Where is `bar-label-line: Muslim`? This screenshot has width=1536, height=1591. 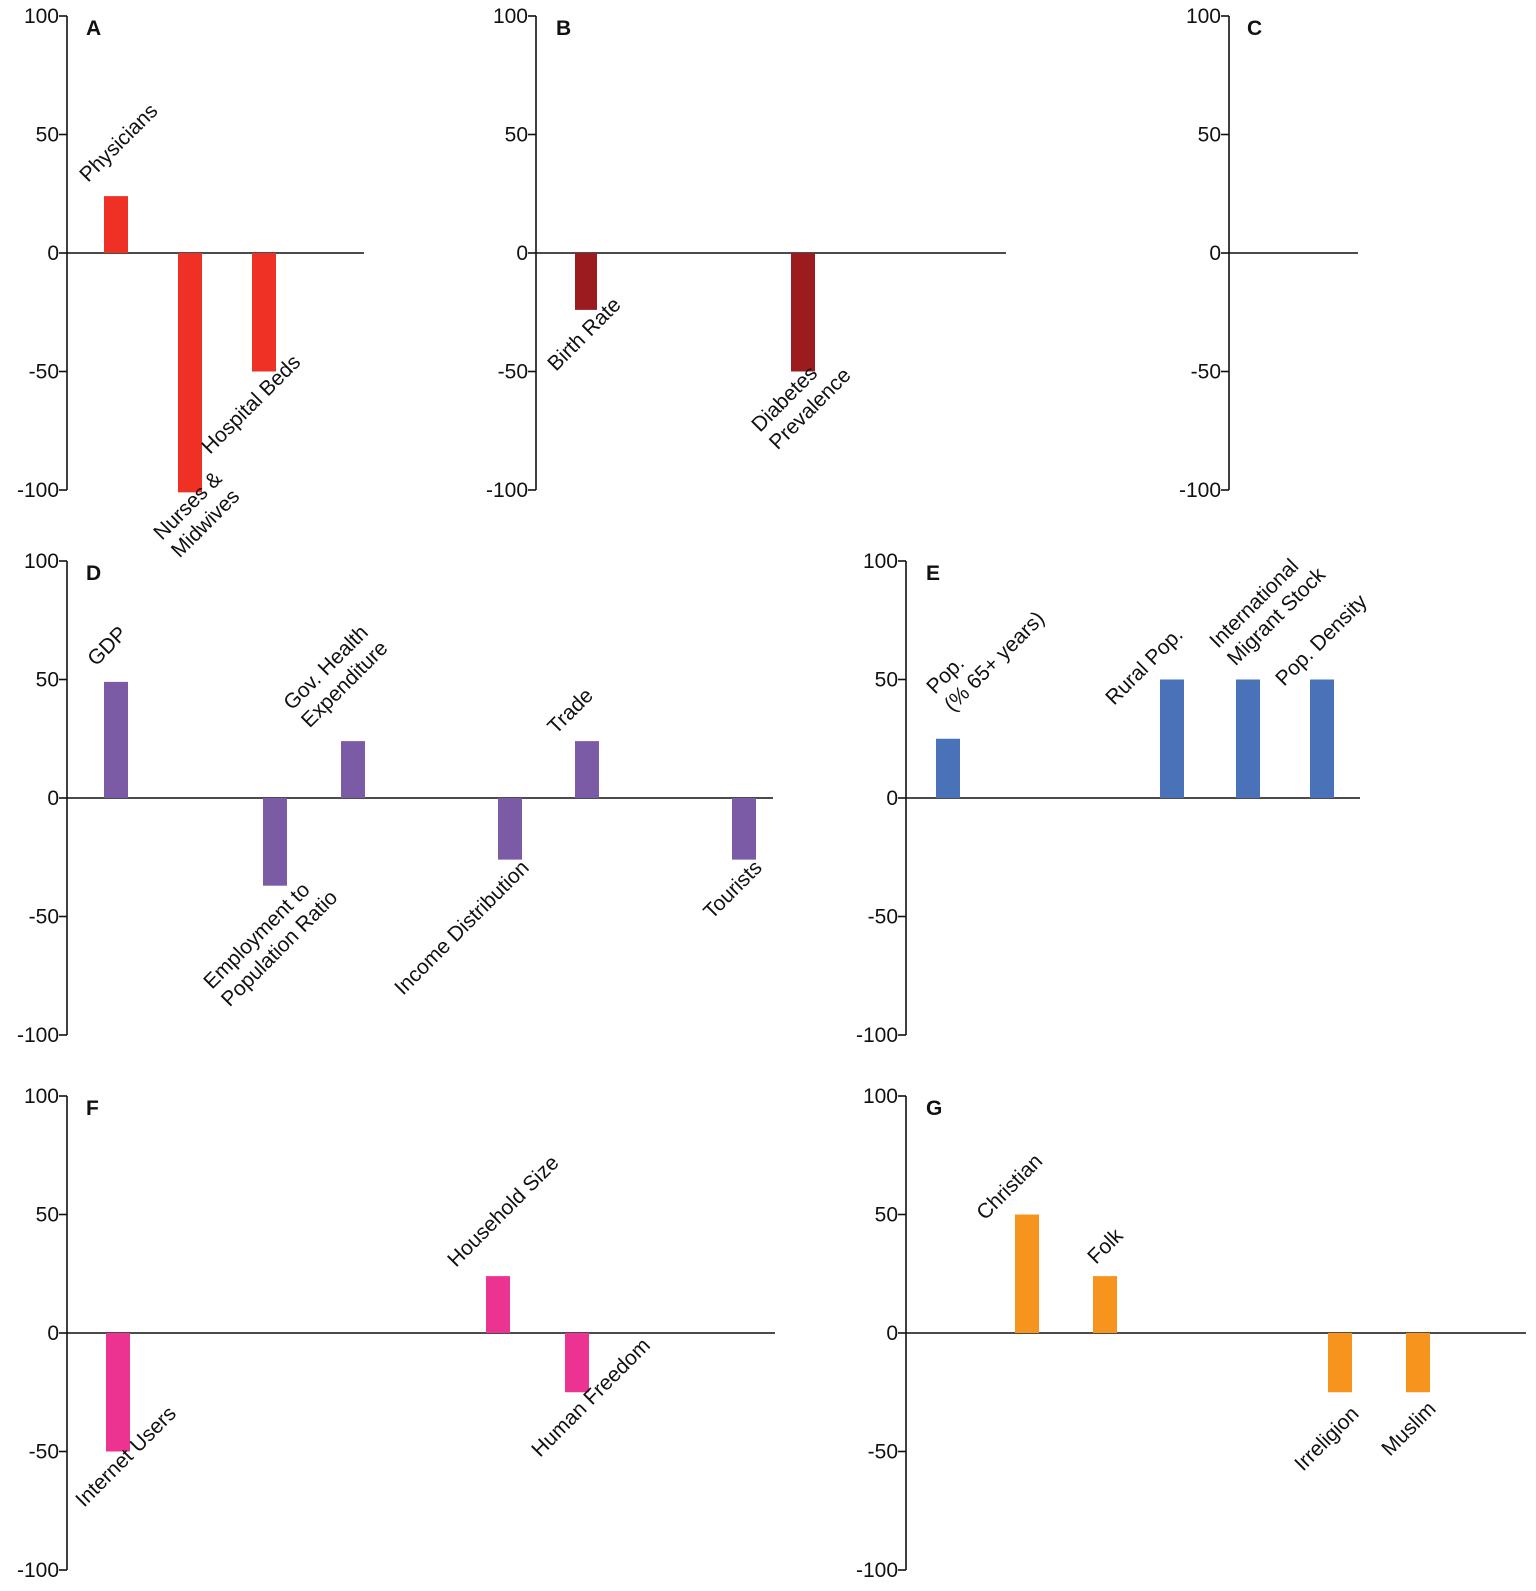 bar-label-line: Muslim is located at coordinates (1408, 1428).